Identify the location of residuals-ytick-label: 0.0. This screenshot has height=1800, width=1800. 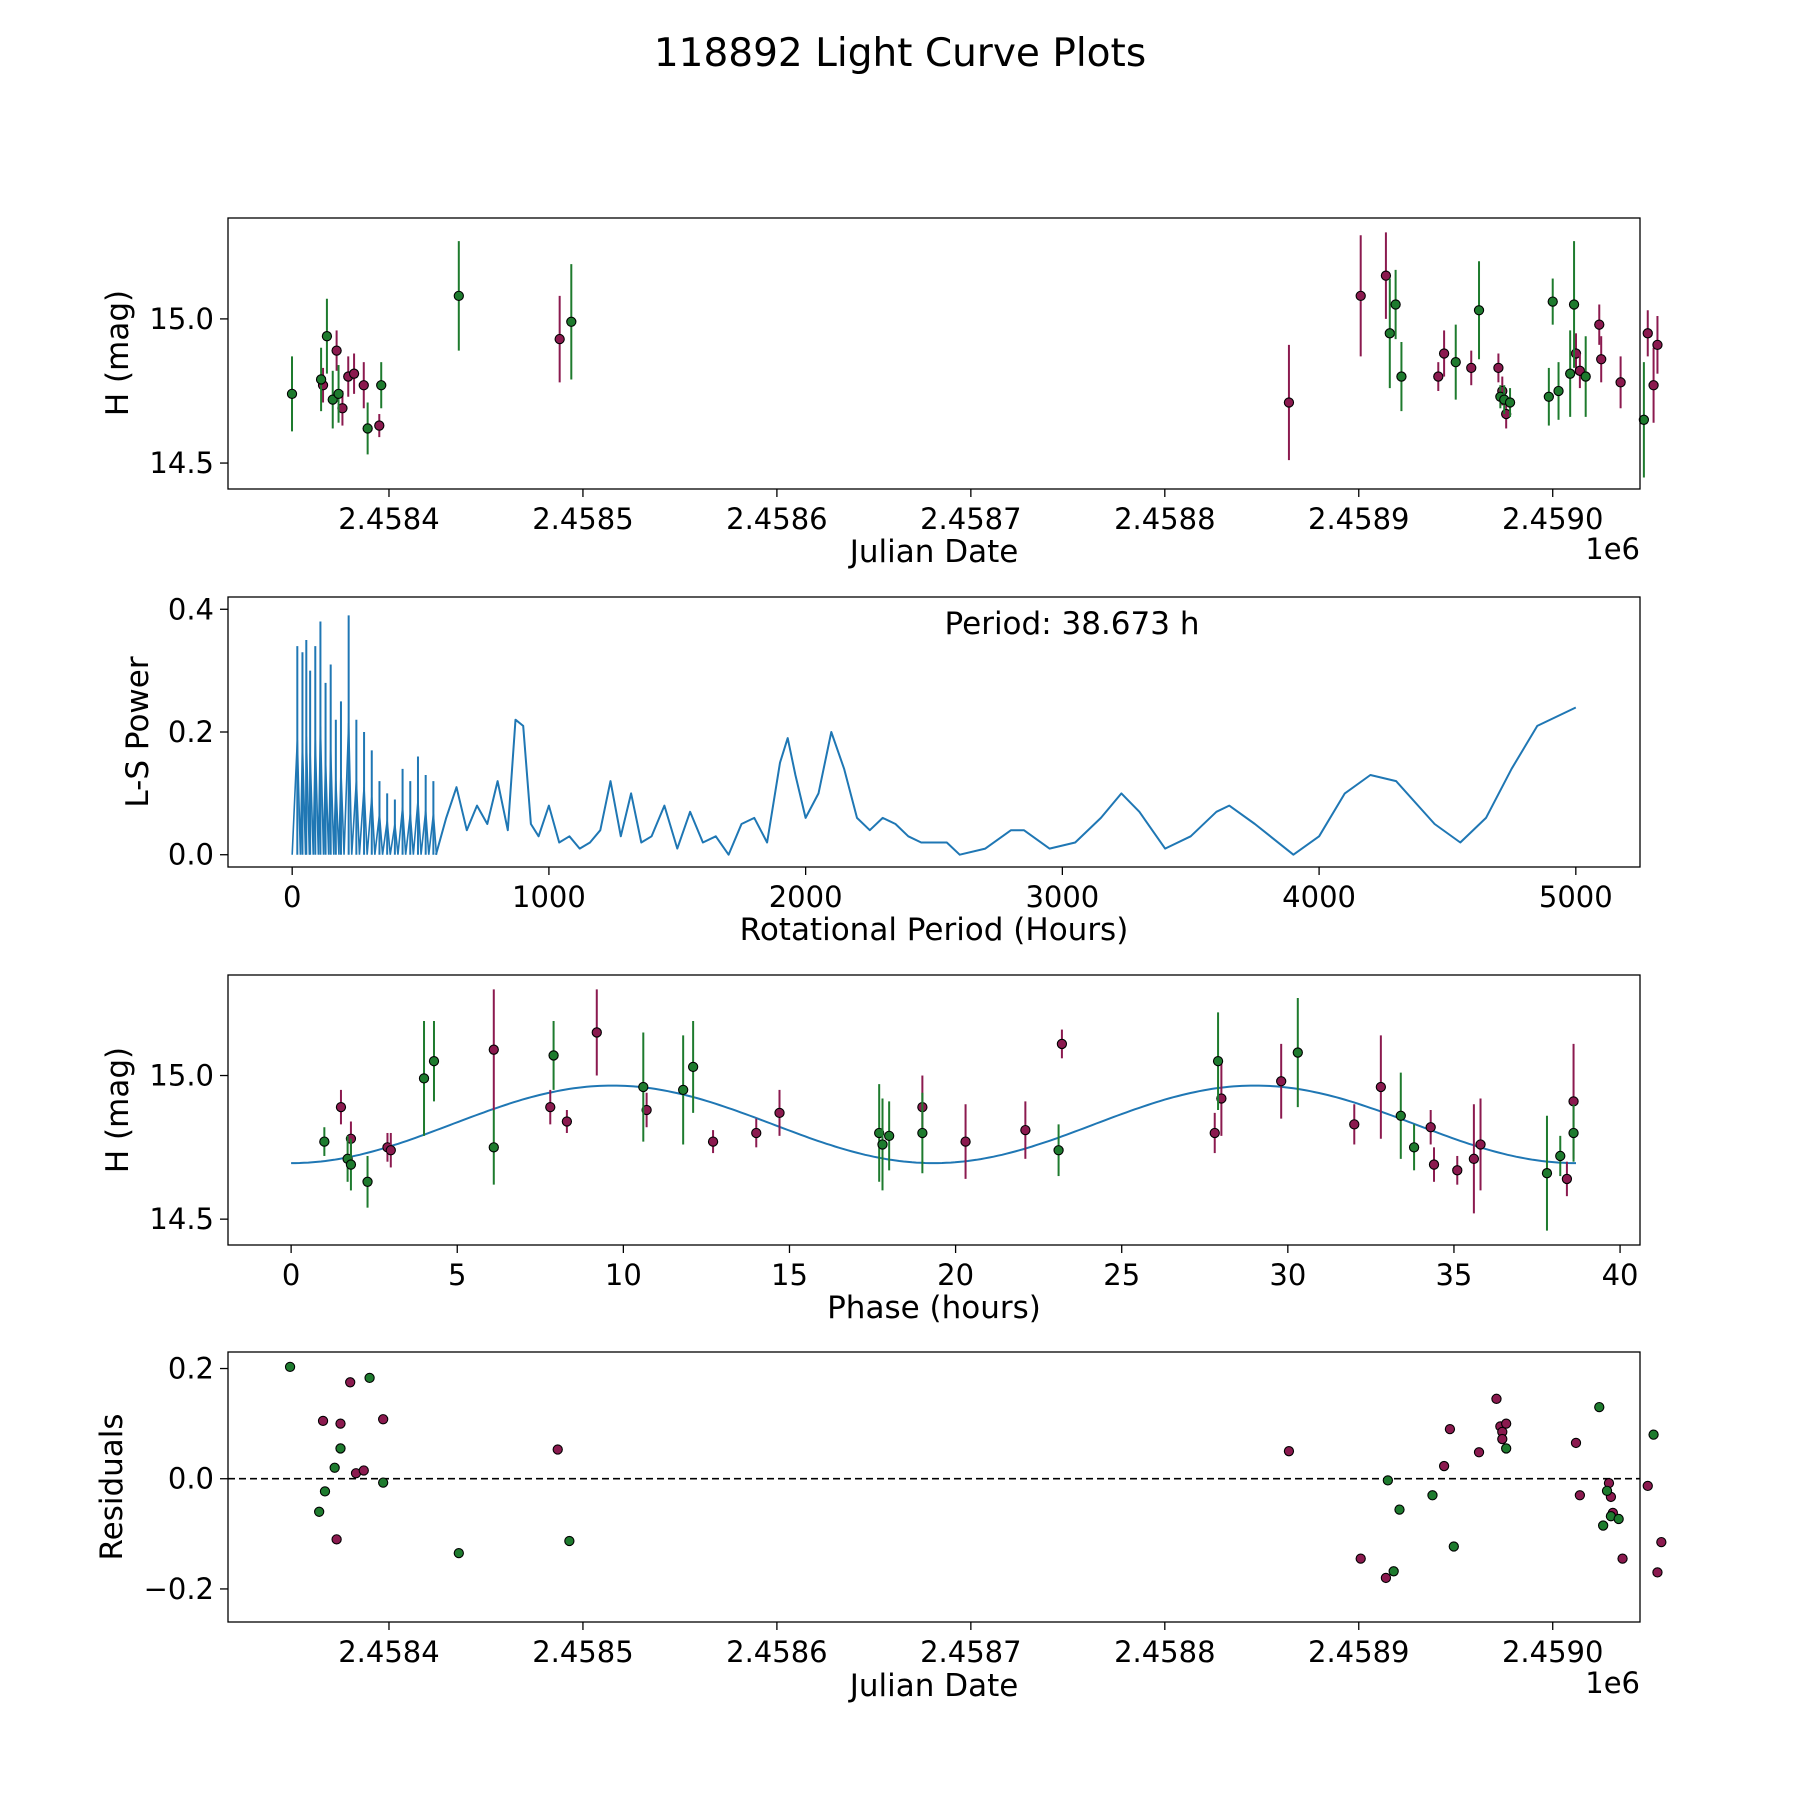
(191, 1479).